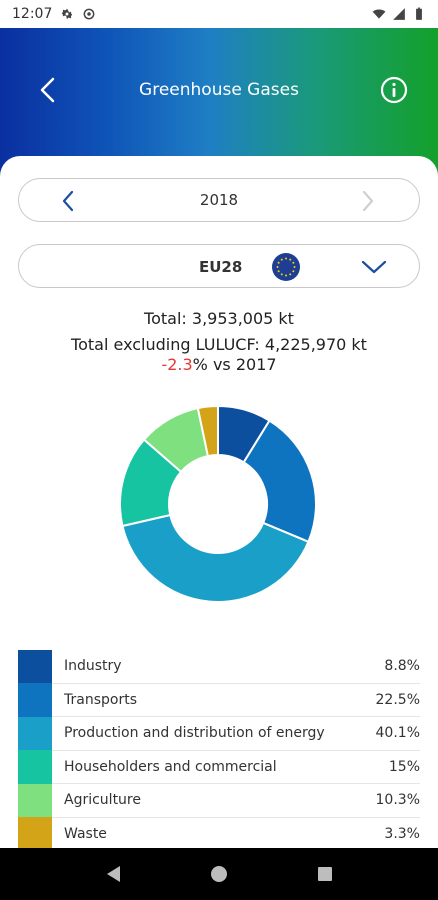 Image resolution: width=438 pixels, height=900 pixels. I want to click on nav-recents-button, so click(325, 874).